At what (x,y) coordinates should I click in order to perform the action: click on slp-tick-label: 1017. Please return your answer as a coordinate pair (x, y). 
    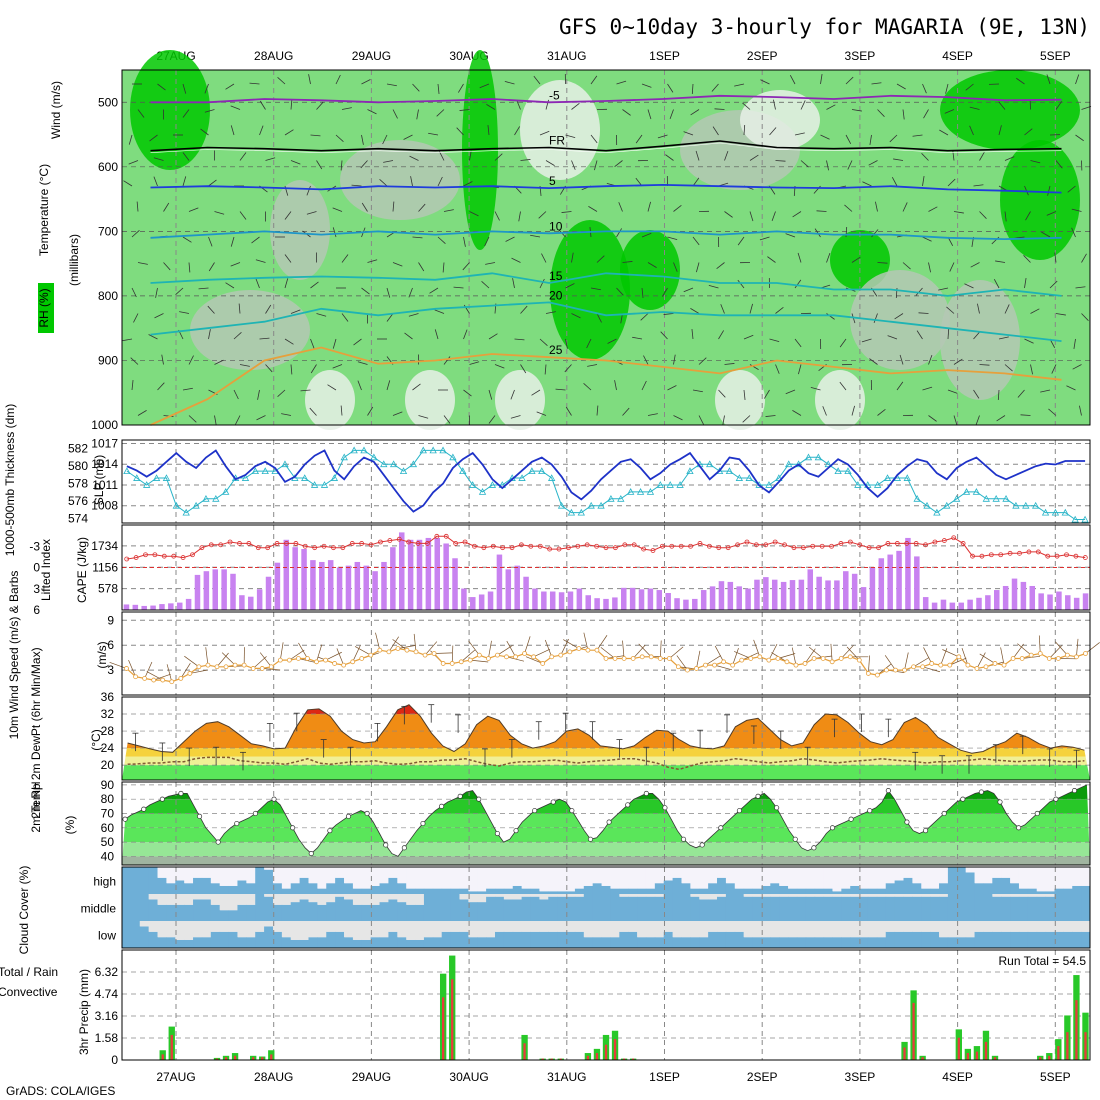
    Looking at the image, I should click on (104, 443).